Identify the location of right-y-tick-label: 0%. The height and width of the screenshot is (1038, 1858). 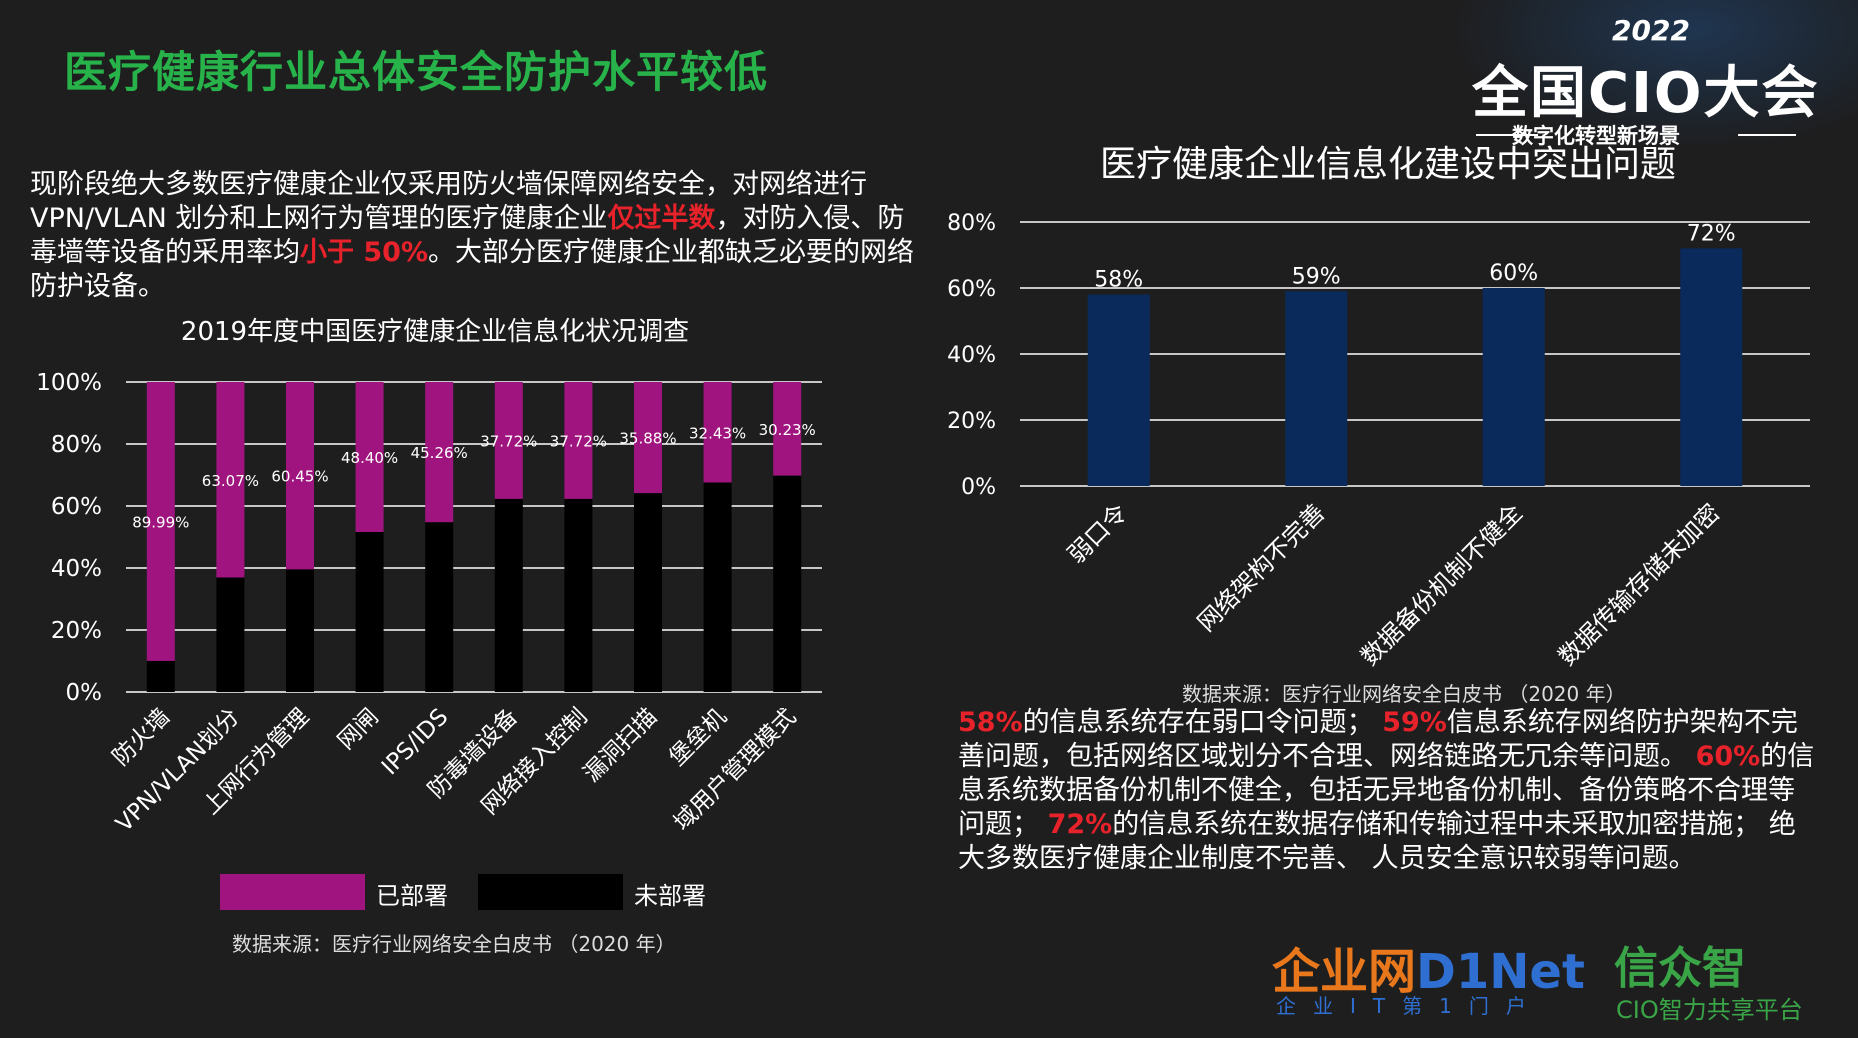
(978, 487).